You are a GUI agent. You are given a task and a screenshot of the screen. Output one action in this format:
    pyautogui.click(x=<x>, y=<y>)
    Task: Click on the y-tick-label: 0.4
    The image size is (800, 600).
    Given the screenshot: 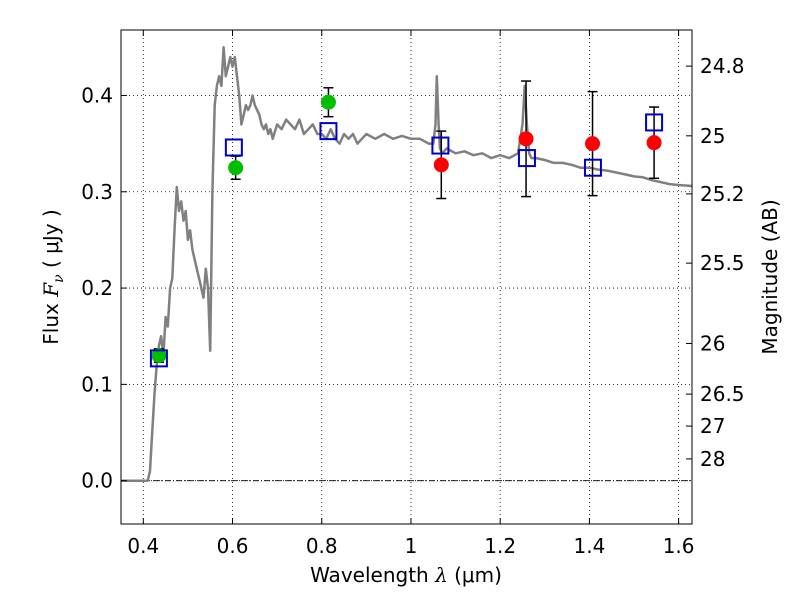 What is the action you would take?
    pyautogui.click(x=97, y=95)
    